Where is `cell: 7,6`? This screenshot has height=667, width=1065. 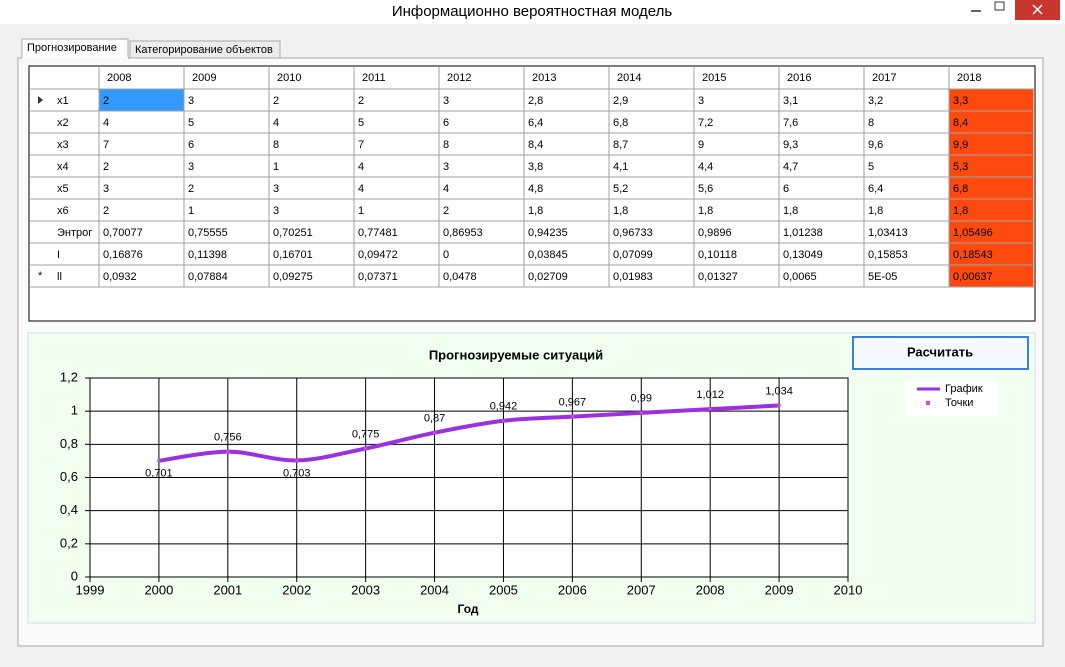 cell: 7,6 is located at coordinates (790, 123).